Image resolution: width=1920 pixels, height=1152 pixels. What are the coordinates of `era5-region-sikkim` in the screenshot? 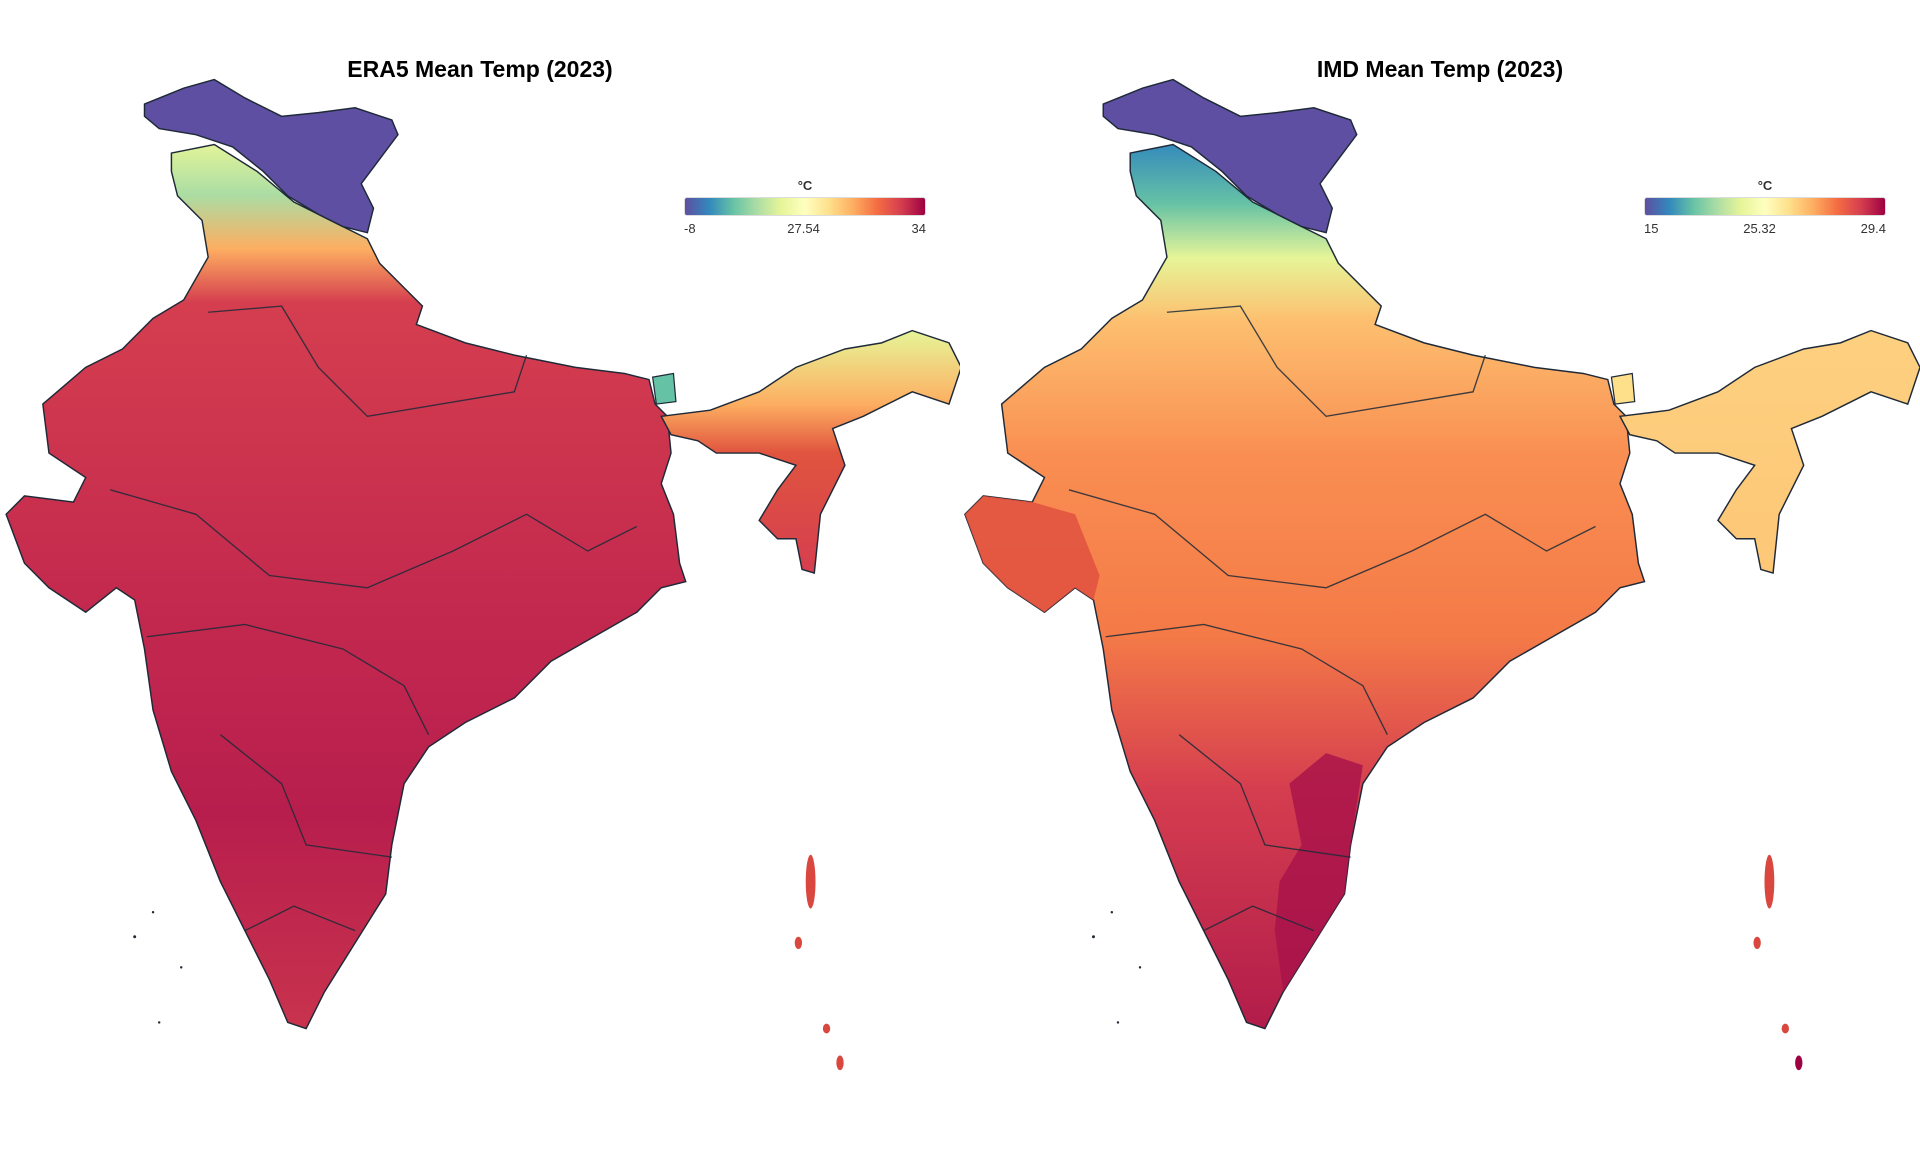 It's located at (664, 388).